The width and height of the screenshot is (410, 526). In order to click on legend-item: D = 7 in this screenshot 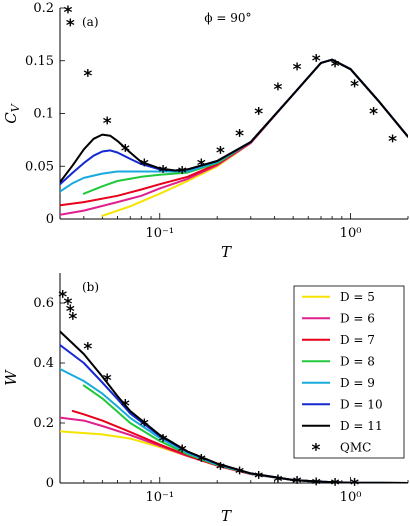, I will do `click(338, 340)`.